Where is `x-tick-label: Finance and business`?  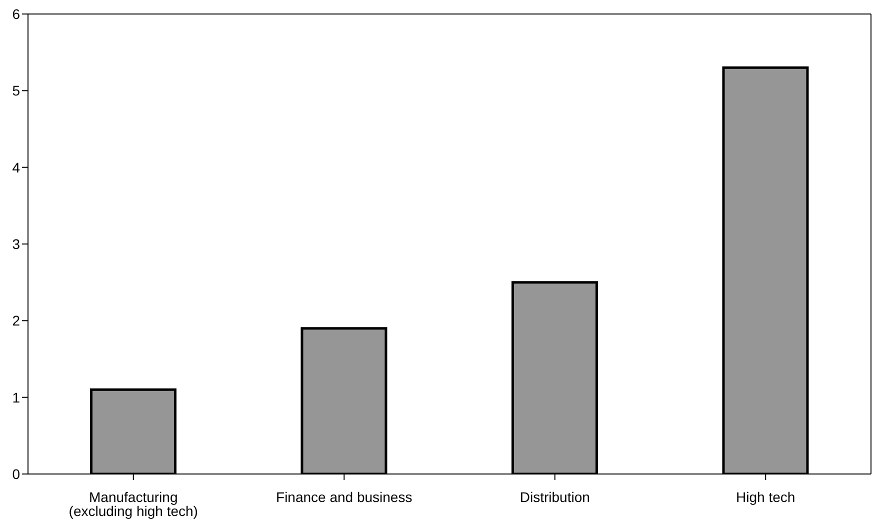 x-tick-label: Finance and business is located at coordinates (344, 496).